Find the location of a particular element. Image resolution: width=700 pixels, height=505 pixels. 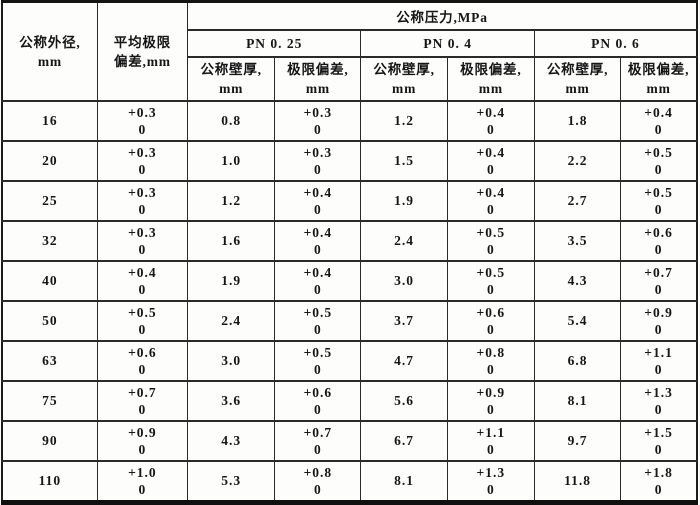

cell-avg-limit-deviation: +0.4 0 is located at coordinates (142, 281).